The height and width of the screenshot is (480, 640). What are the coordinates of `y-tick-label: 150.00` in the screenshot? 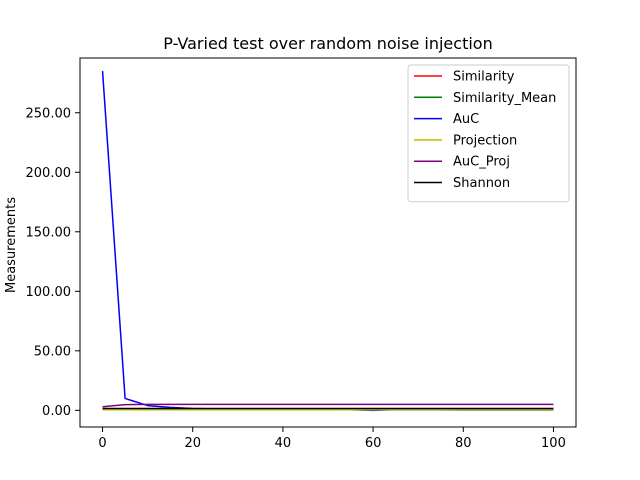 It's located at (49, 232).